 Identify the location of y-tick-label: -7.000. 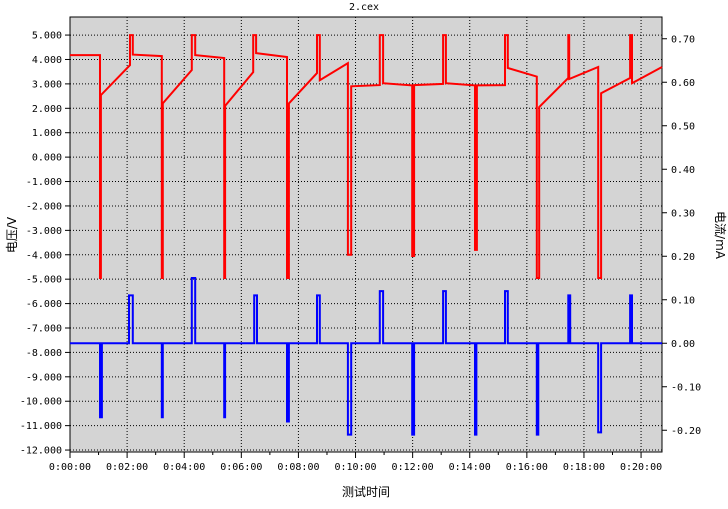
(44, 328).